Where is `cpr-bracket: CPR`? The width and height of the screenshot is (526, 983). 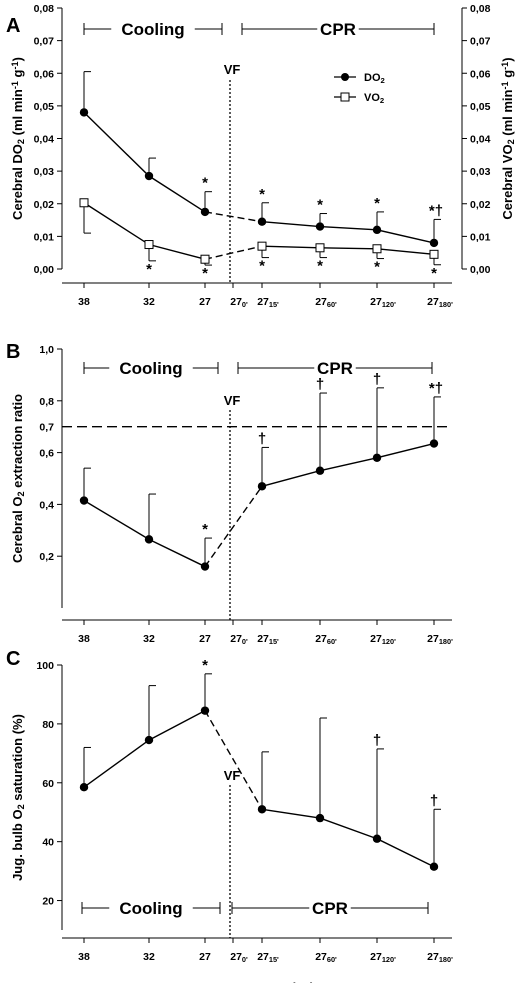
cpr-bracket: CPR is located at coordinates (330, 908).